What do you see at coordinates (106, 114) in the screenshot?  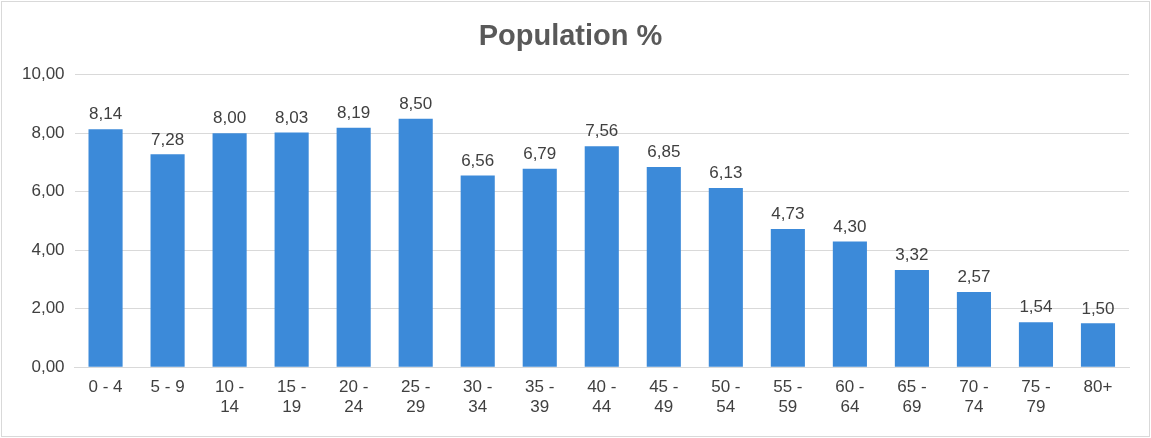 I see `data-label: 8,14` at bounding box center [106, 114].